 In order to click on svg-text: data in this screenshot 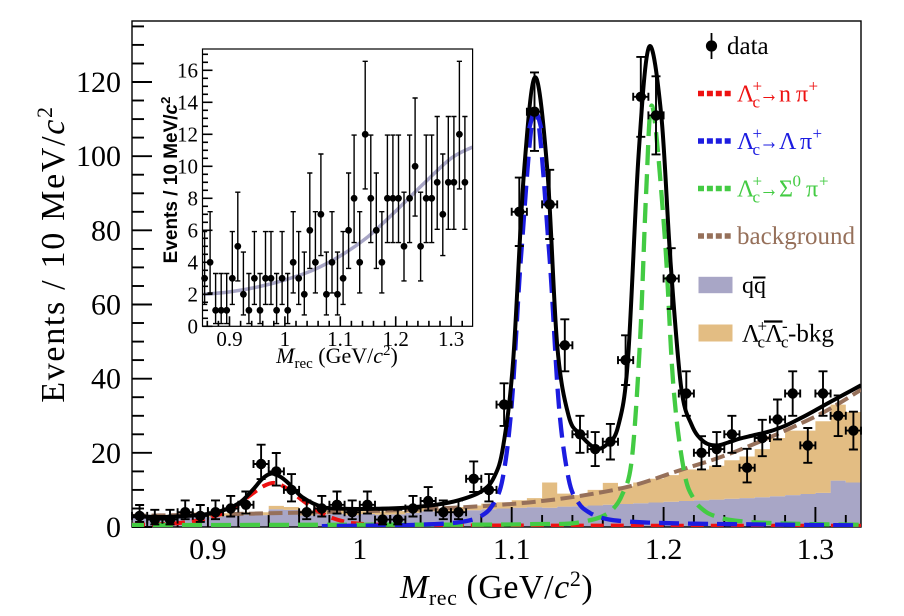, I will do `click(748, 46)`.